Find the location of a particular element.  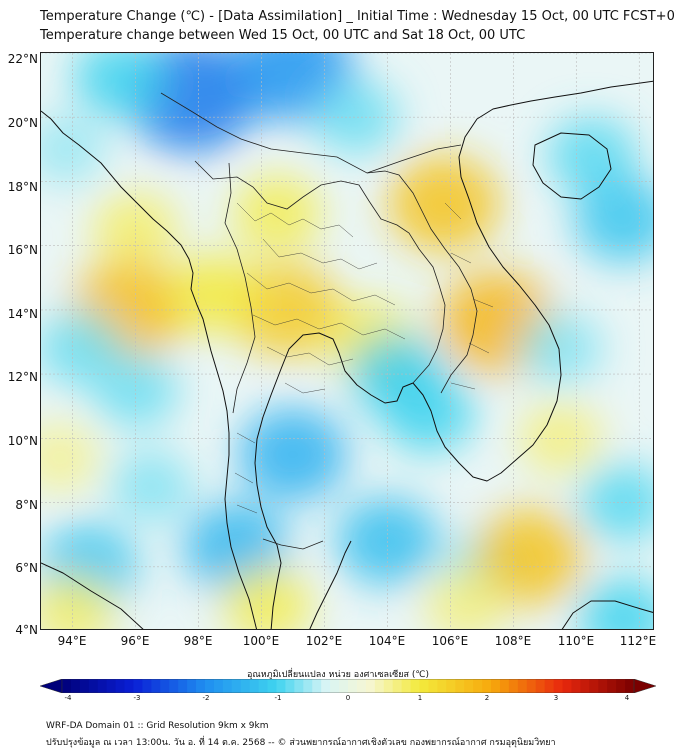

hainan-island is located at coordinates (572, 166).